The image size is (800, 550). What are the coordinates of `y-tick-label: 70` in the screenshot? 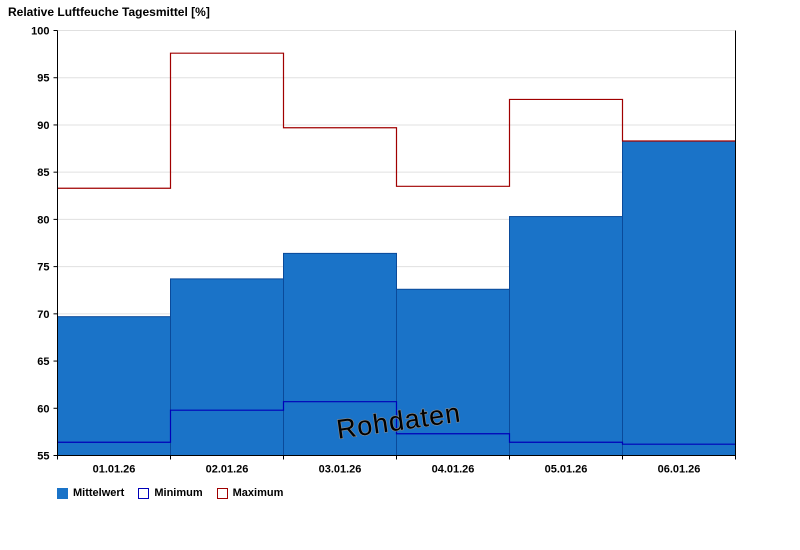 It's located at (43, 315).